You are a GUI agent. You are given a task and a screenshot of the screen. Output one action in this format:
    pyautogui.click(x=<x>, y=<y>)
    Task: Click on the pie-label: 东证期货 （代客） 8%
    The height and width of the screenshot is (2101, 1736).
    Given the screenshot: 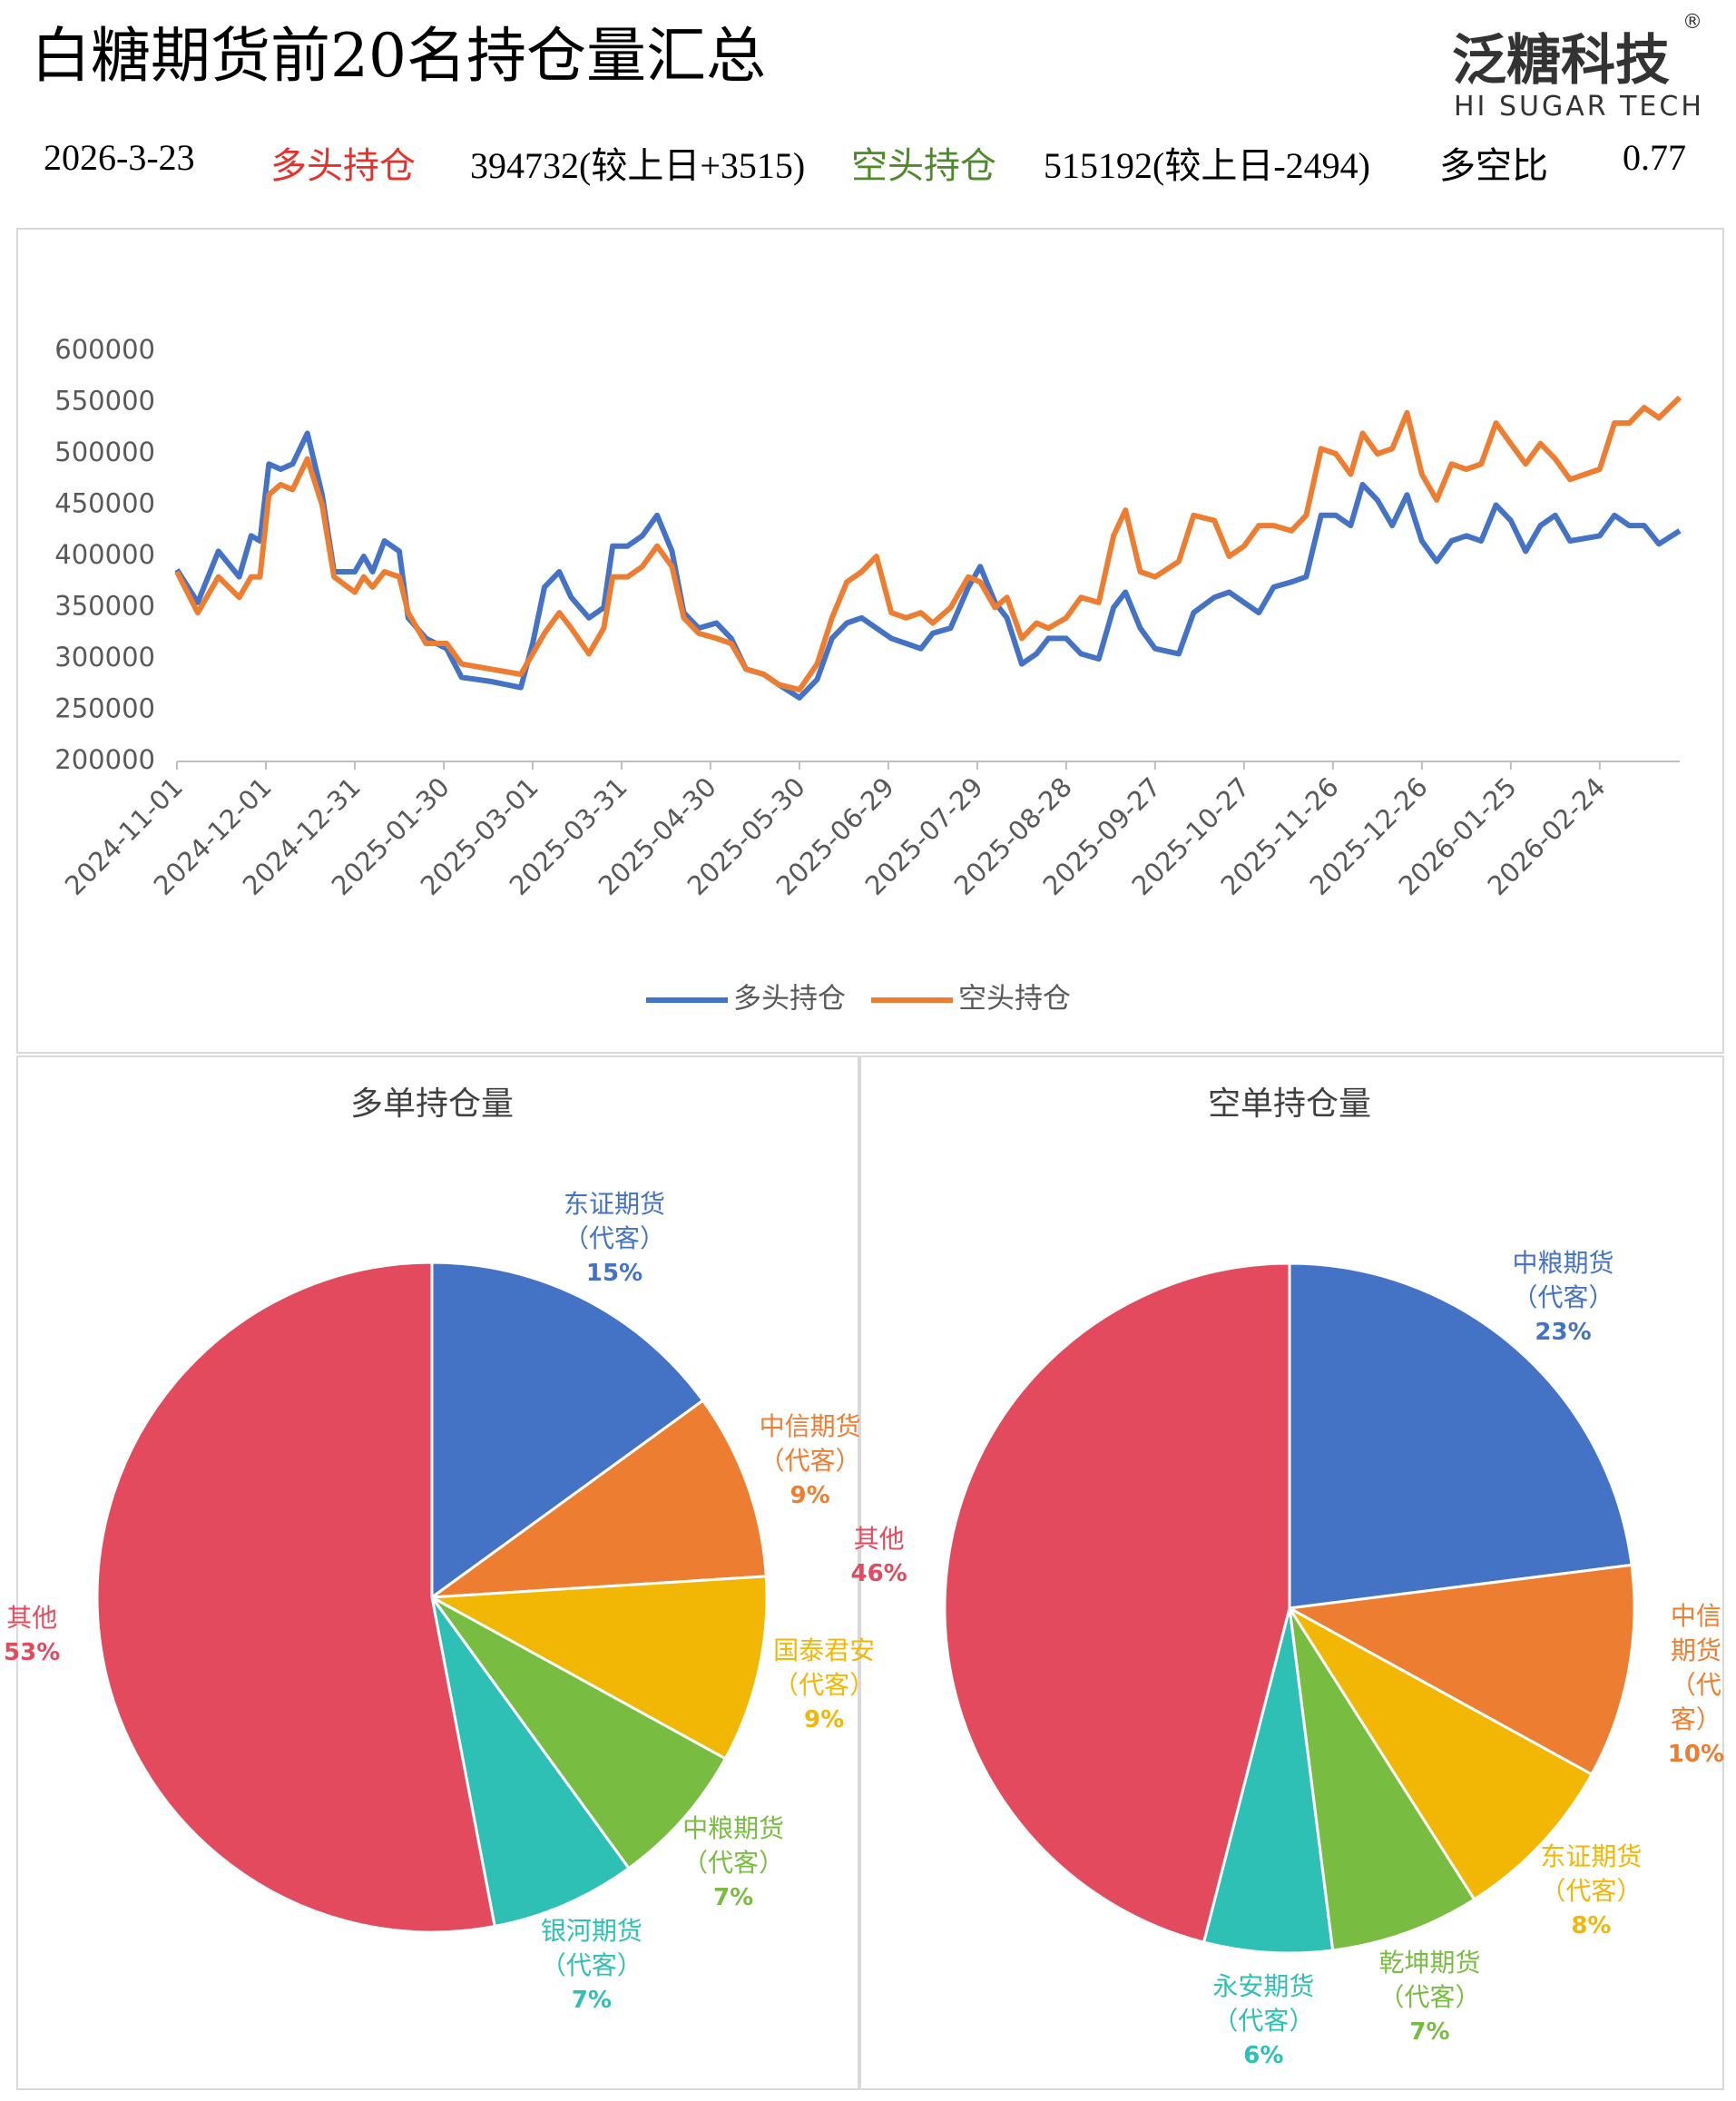 What is the action you would take?
    pyautogui.click(x=1591, y=1891)
    